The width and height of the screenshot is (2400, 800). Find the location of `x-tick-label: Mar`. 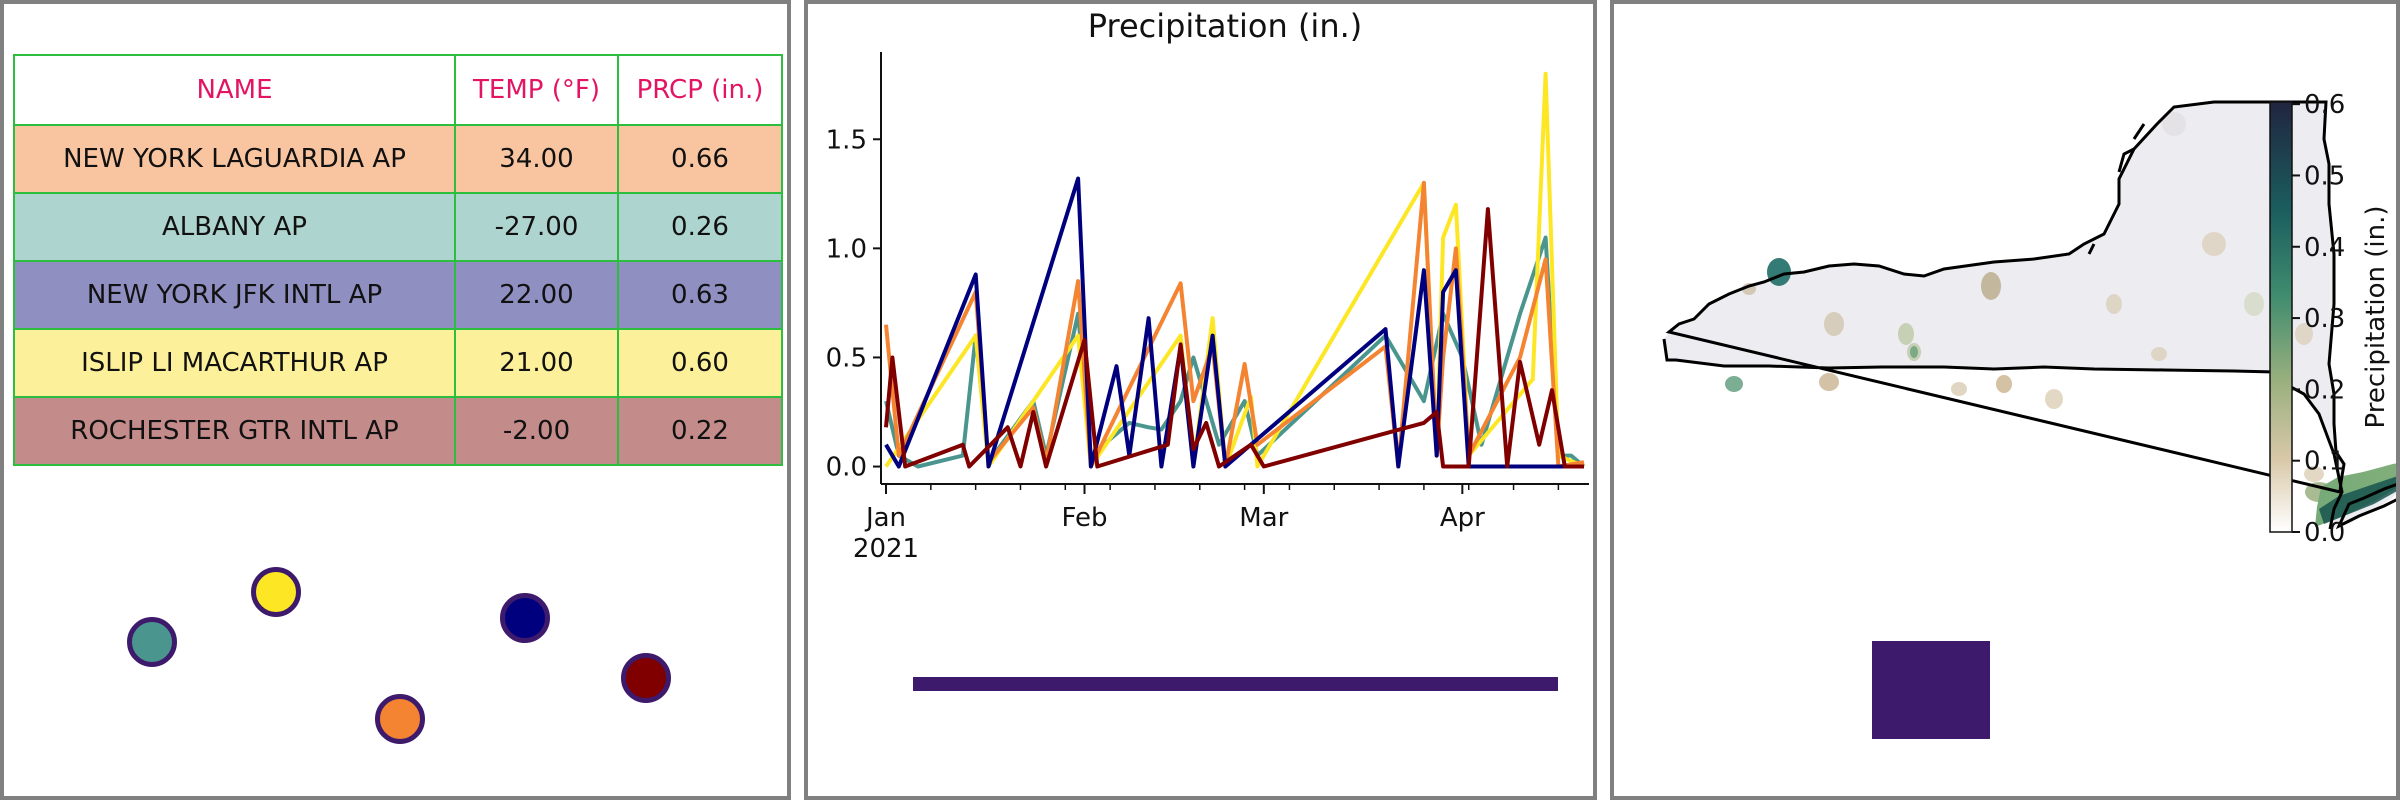

x-tick-label: Mar is located at coordinates (1263, 518).